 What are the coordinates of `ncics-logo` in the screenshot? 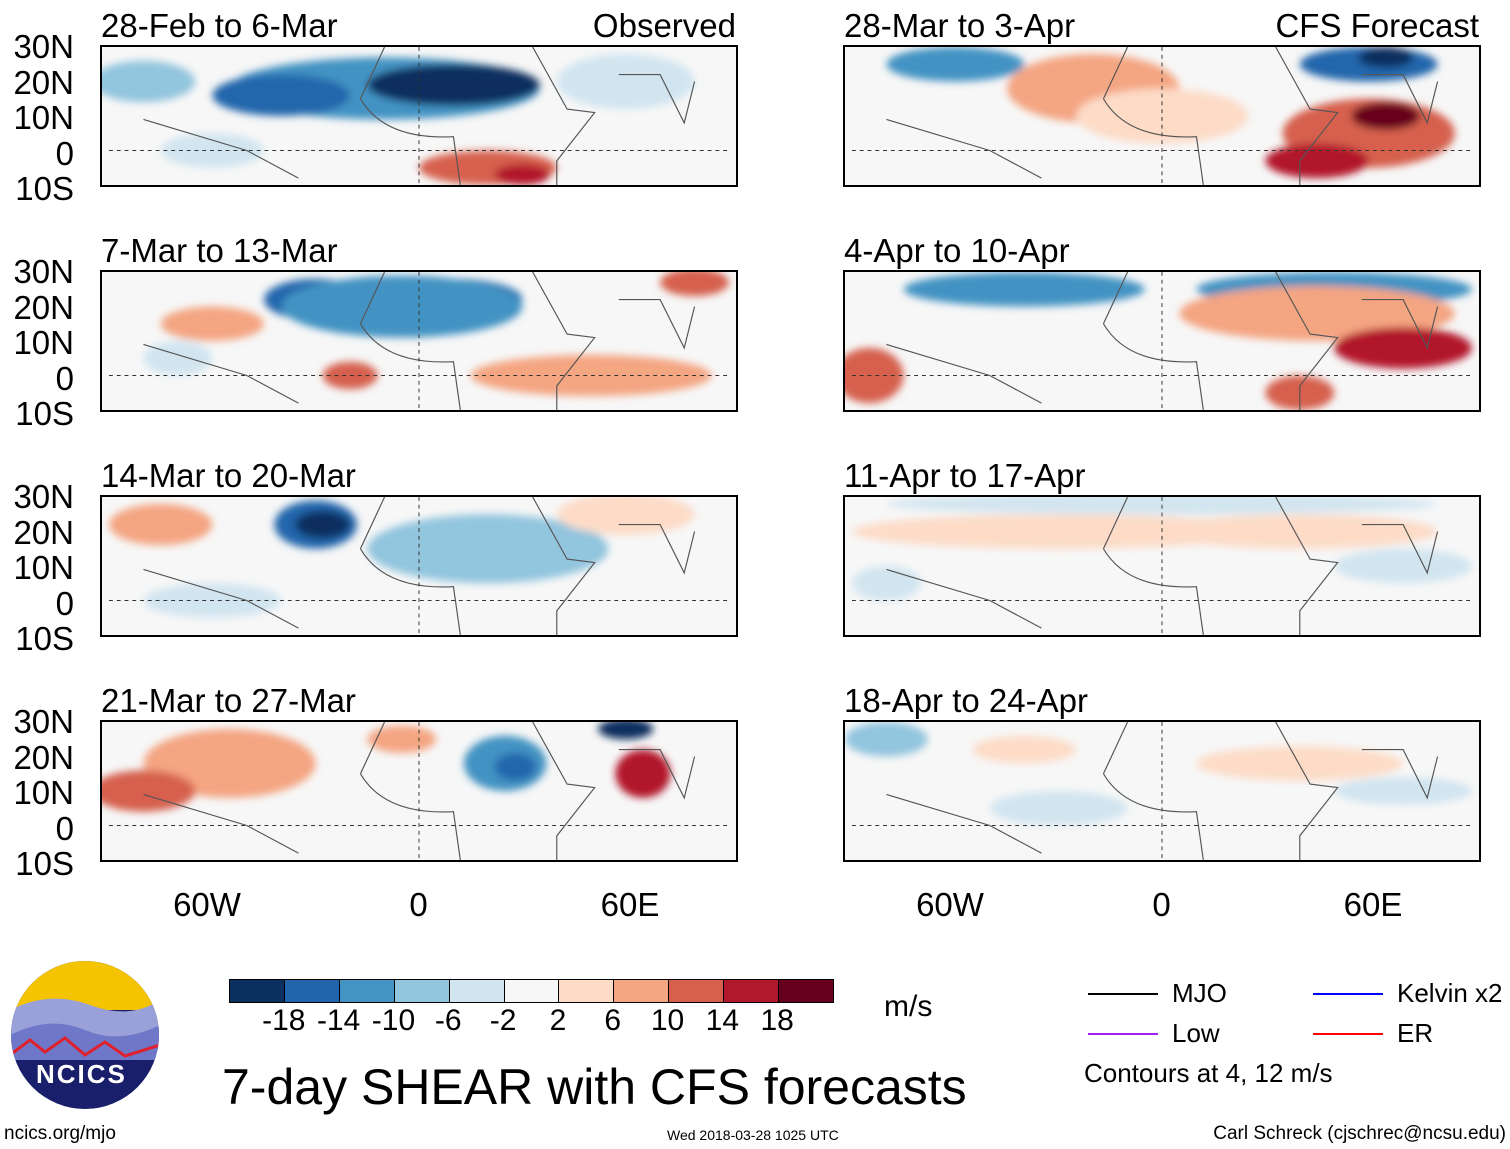 It's located at (85, 1035).